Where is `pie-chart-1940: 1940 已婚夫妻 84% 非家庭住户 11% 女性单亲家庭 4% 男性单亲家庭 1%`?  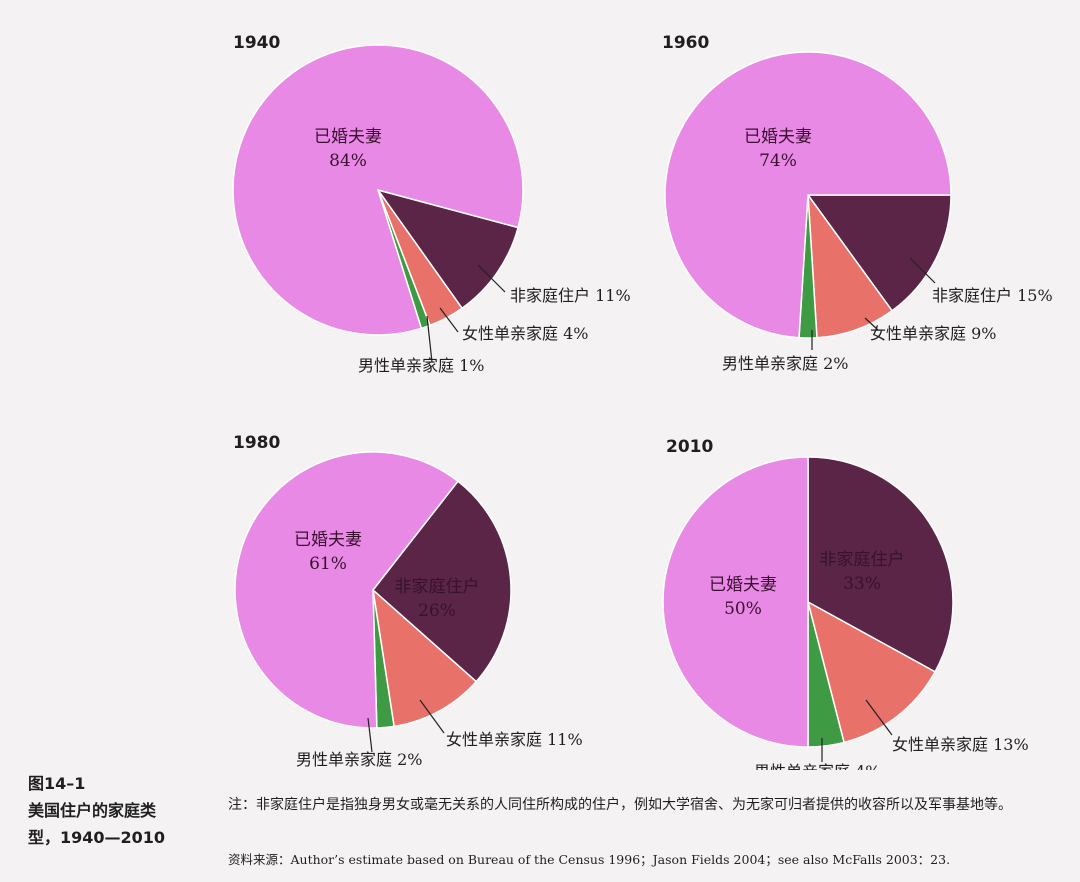
pie-chart-1940: 1940 已婚夫妻 84% 非家庭住户 11% 女性单亲家庭 4% 男性单亲家庭 1% is located at coordinates (431, 204).